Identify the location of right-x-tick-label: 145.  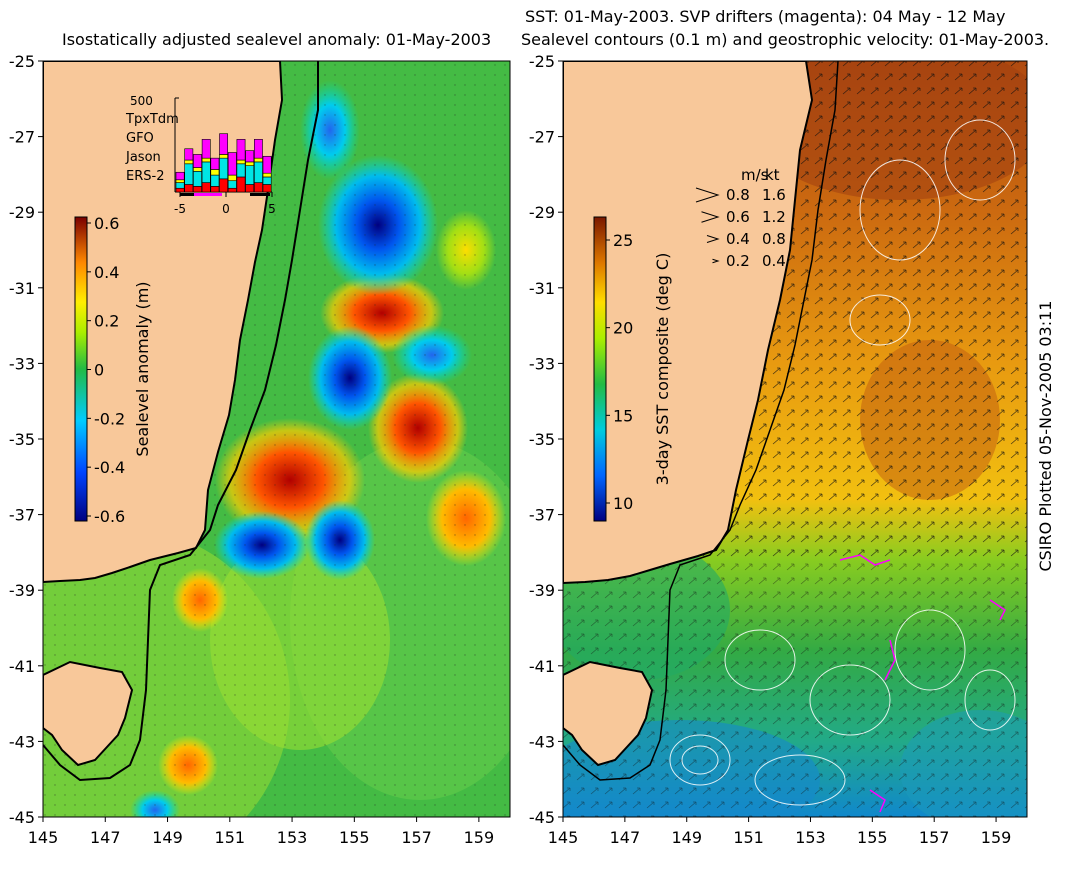
(563, 837).